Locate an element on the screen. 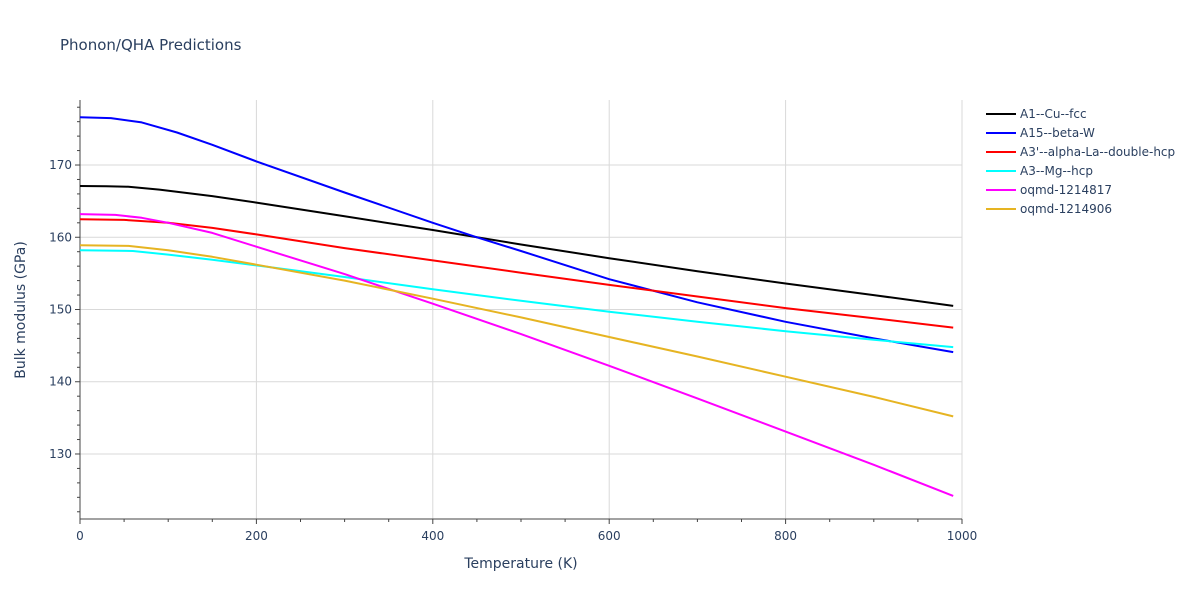 The height and width of the screenshot is (605, 1200). y-tick-label: 170 is located at coordinates (60, 165).